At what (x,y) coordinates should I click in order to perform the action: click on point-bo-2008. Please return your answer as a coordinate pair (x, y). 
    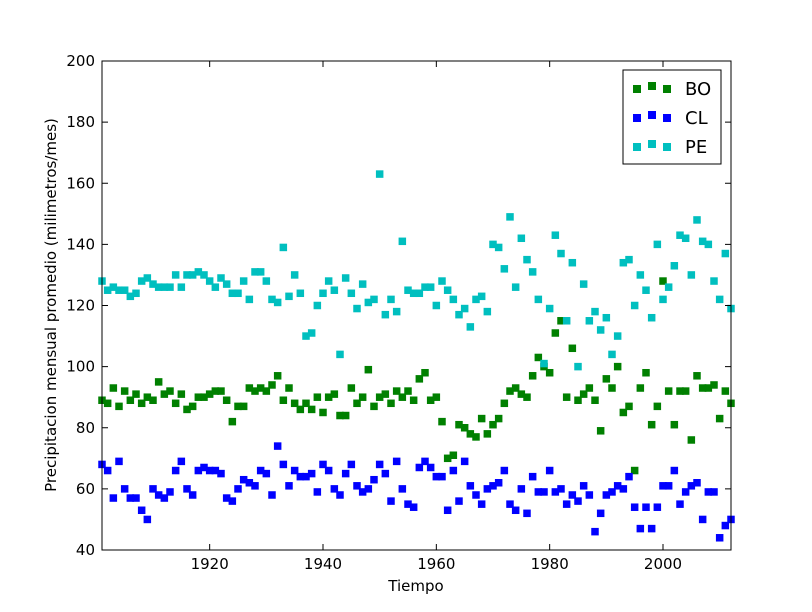
    Looking at the image, I should click on (708, 388).